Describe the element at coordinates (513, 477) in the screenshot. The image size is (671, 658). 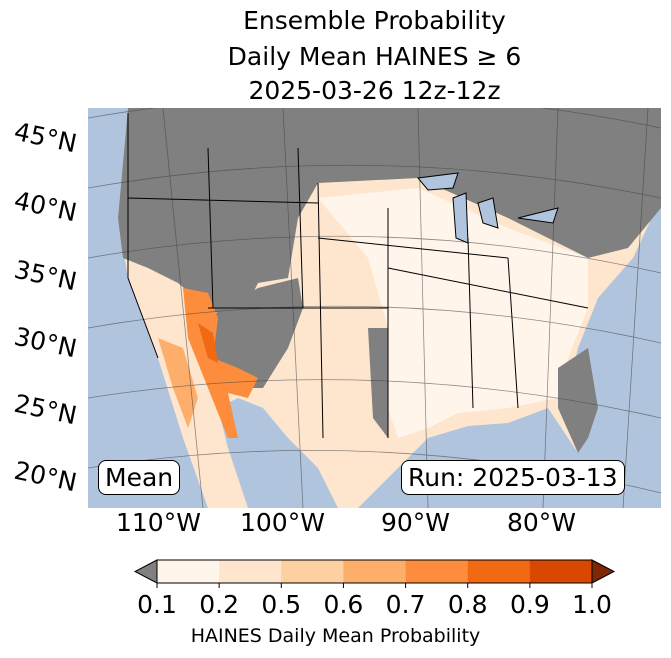
I see `run-label: Run: 2025-03-13` at that location.